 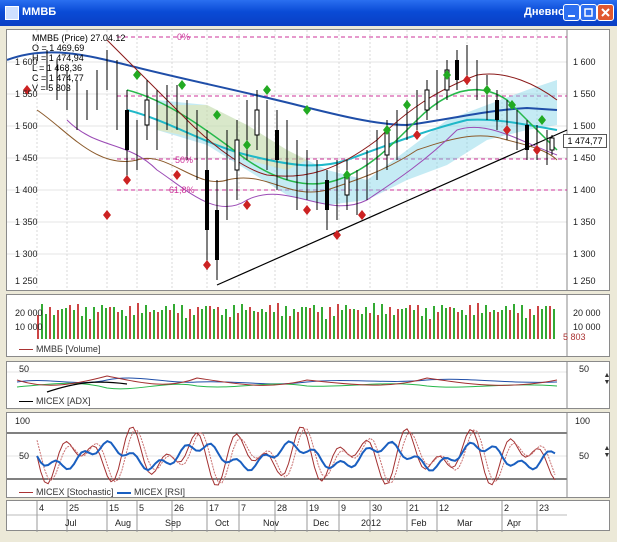 What do you see at coordinates (605, 12) in the screenshot?
I see `close-button` at bounding box center [605, 12].